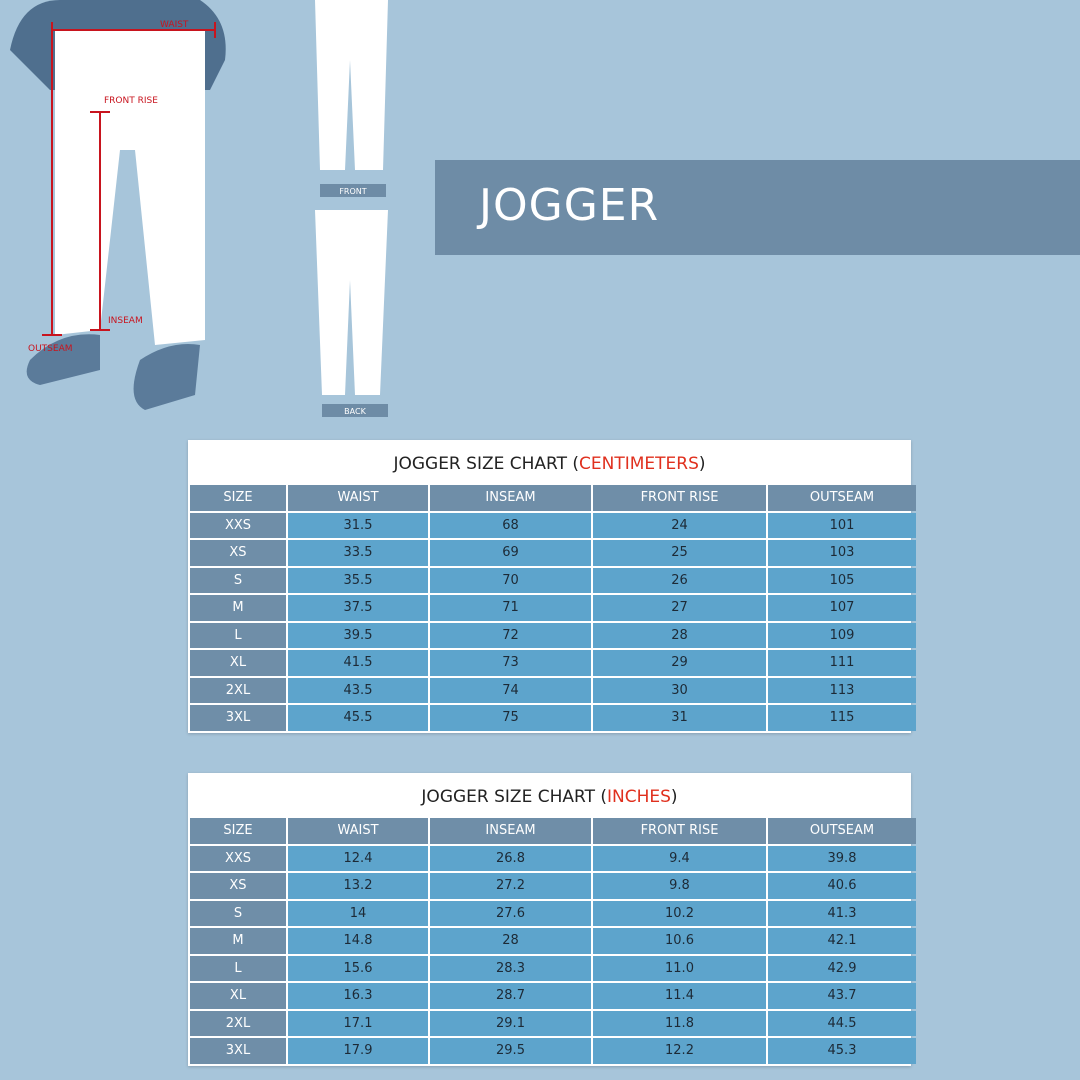 The image size is (1080, 1080). Describe the element at coordinates (358, 886) in the screenshot. I see `value-cell: 13.2` at that location.